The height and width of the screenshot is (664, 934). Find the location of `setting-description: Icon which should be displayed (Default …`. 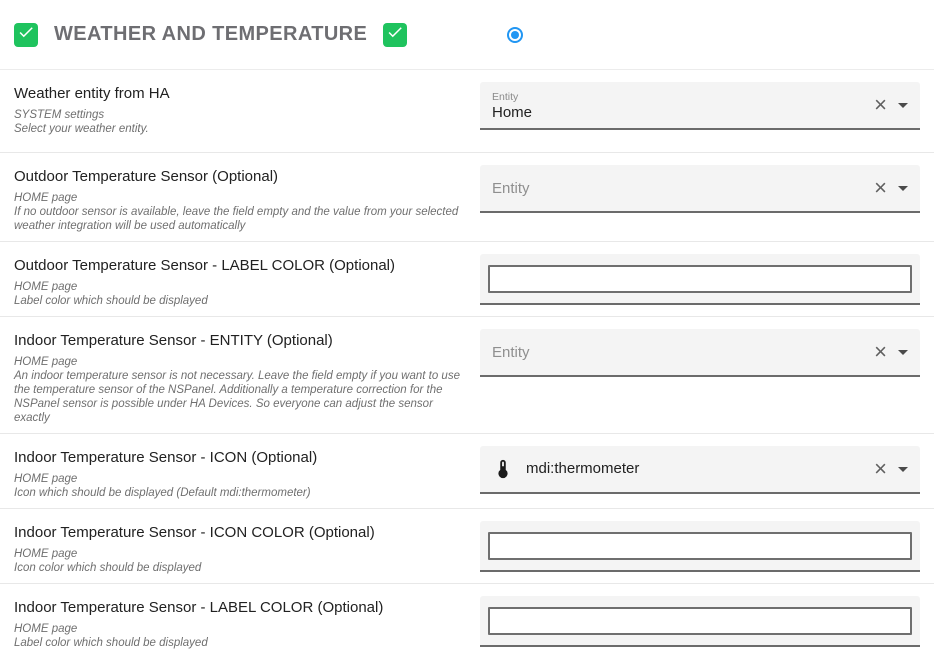

setting-description: Icon which should be displayed (Default … is located at coordinates (162, 493).